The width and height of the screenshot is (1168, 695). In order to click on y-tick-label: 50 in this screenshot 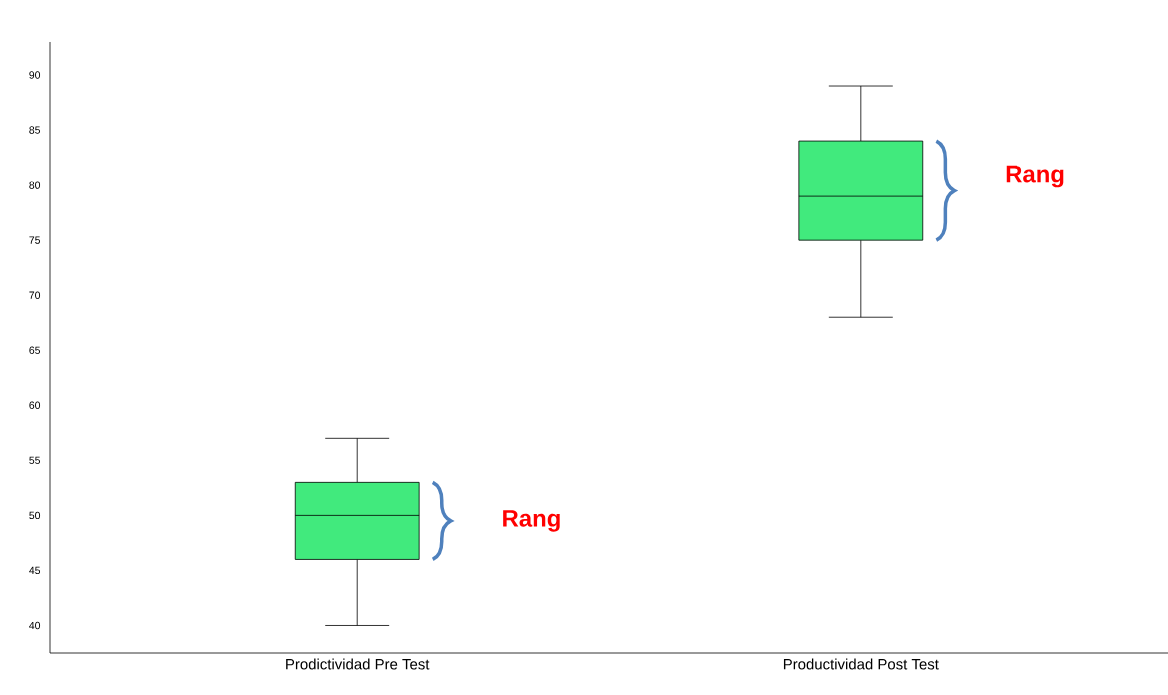, I will do `click(35, 515)`.